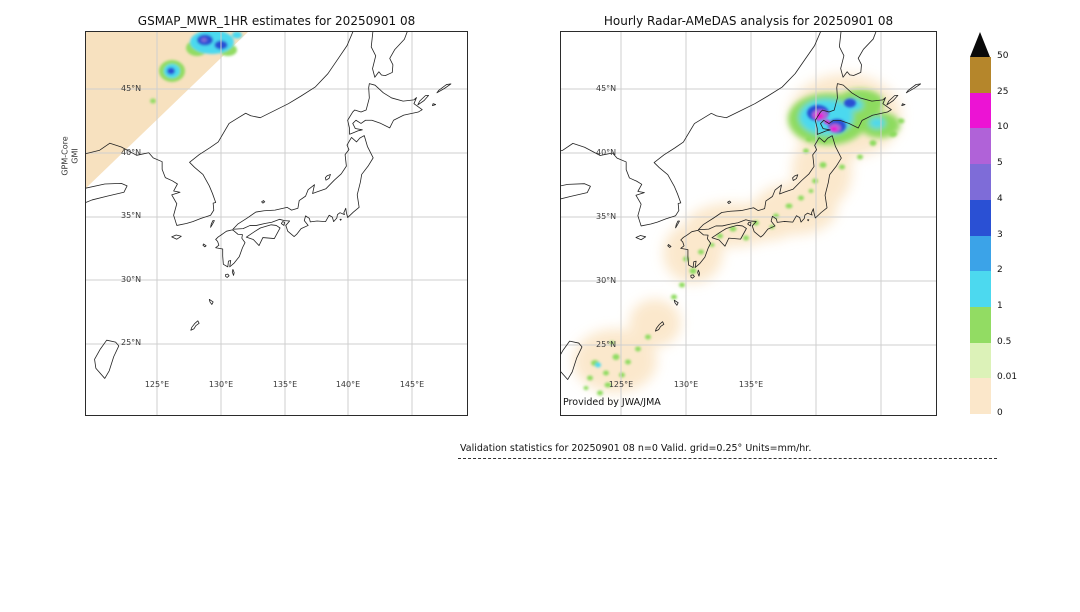 This screenshot has height=612, width=1080. I want to click on colorbar-tick-label: 3, so click(1000, 234).